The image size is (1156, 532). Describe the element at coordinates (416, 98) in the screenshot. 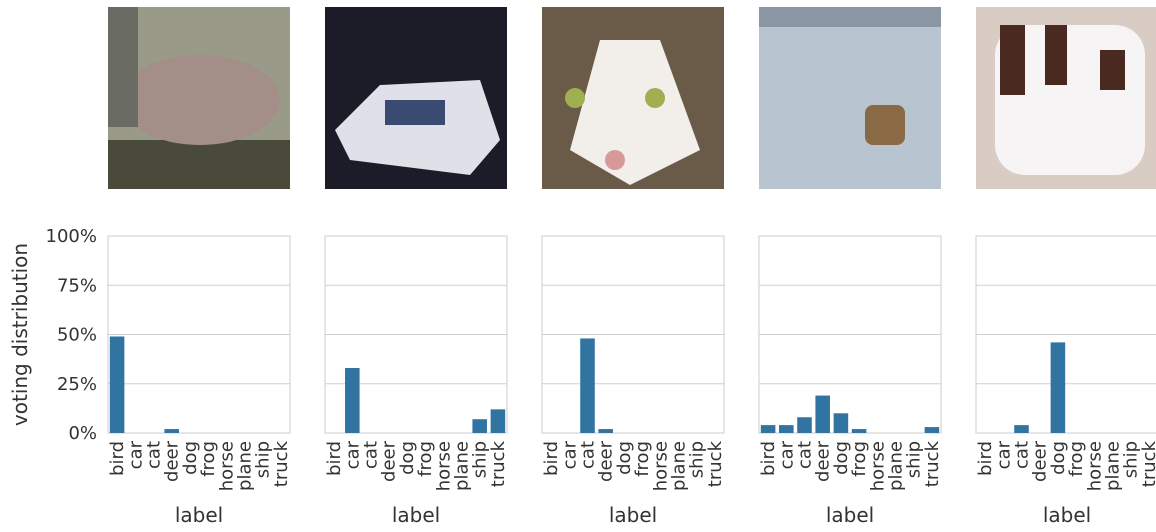

I see `image-car` at that location.